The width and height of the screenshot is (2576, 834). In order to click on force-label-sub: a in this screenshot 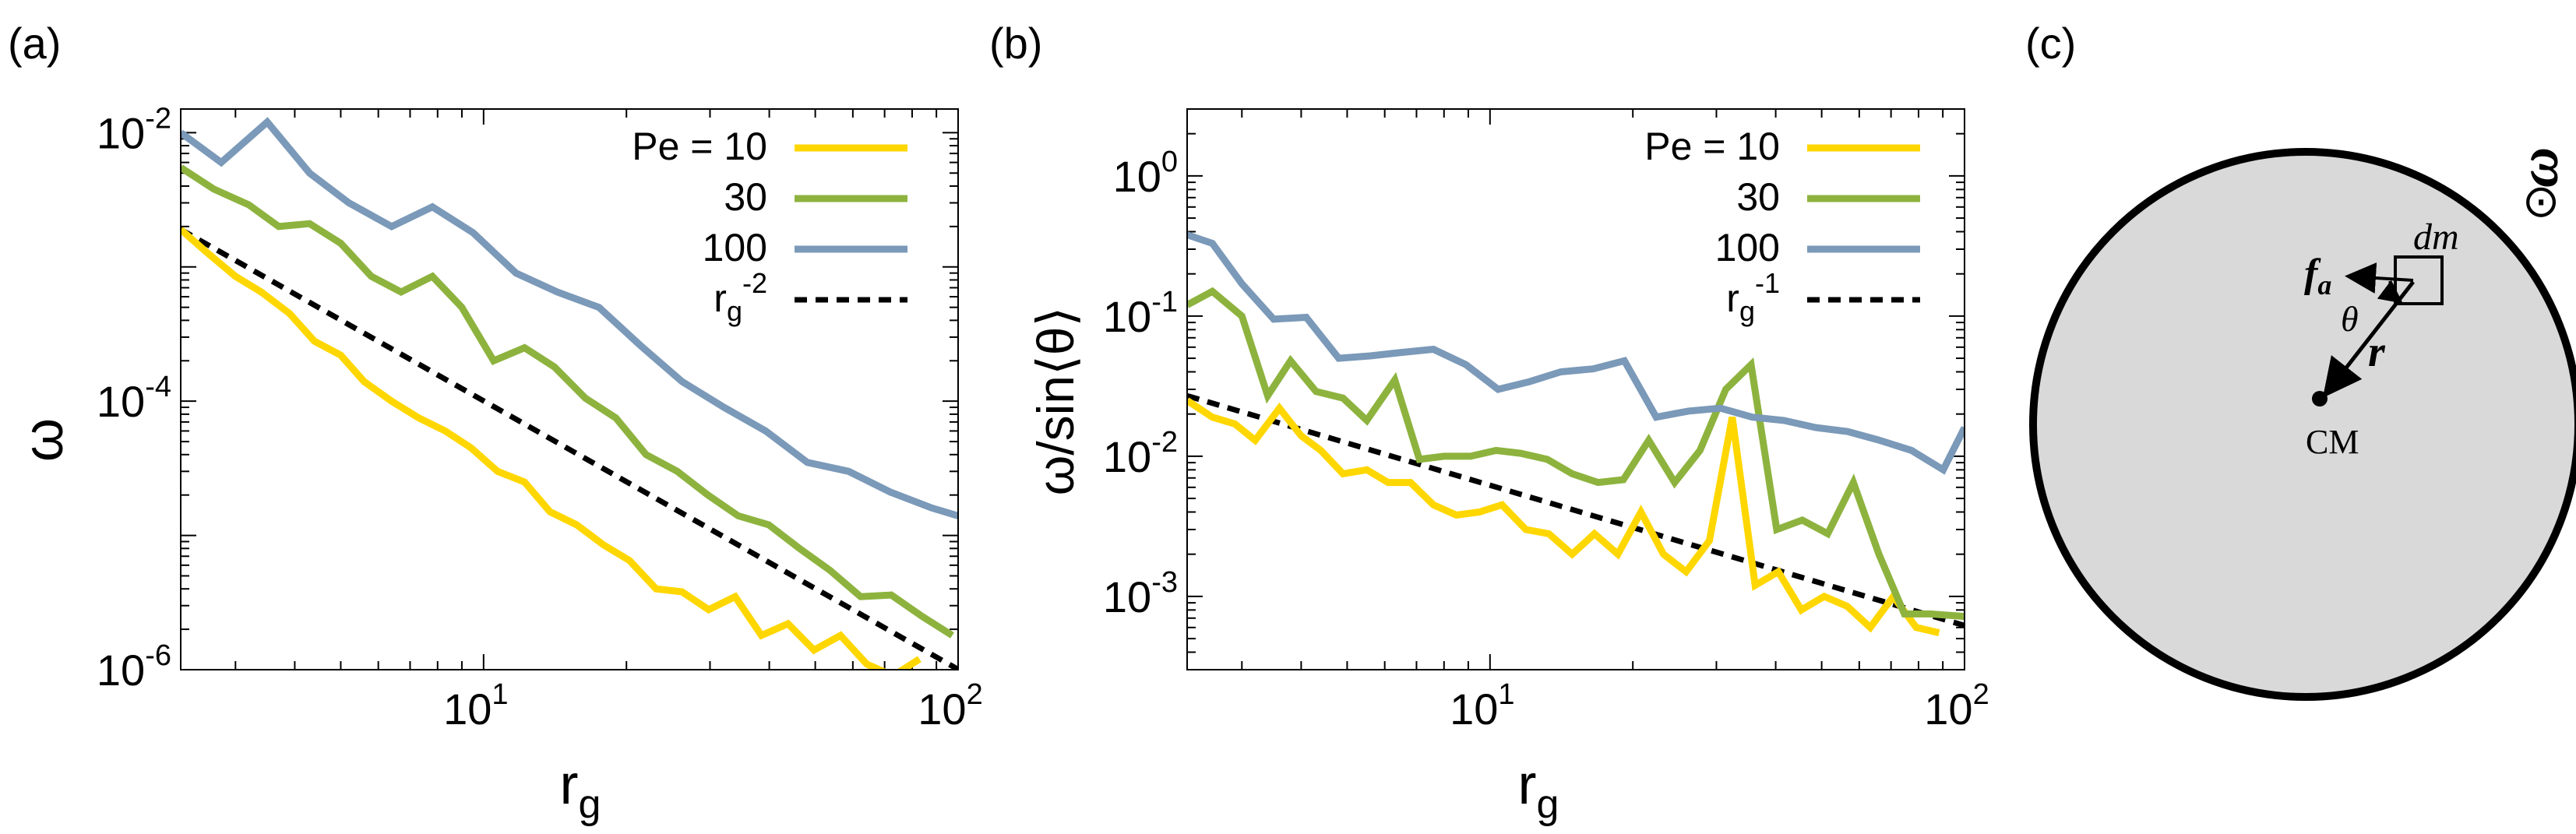, I will do `click(2324, 285)`.